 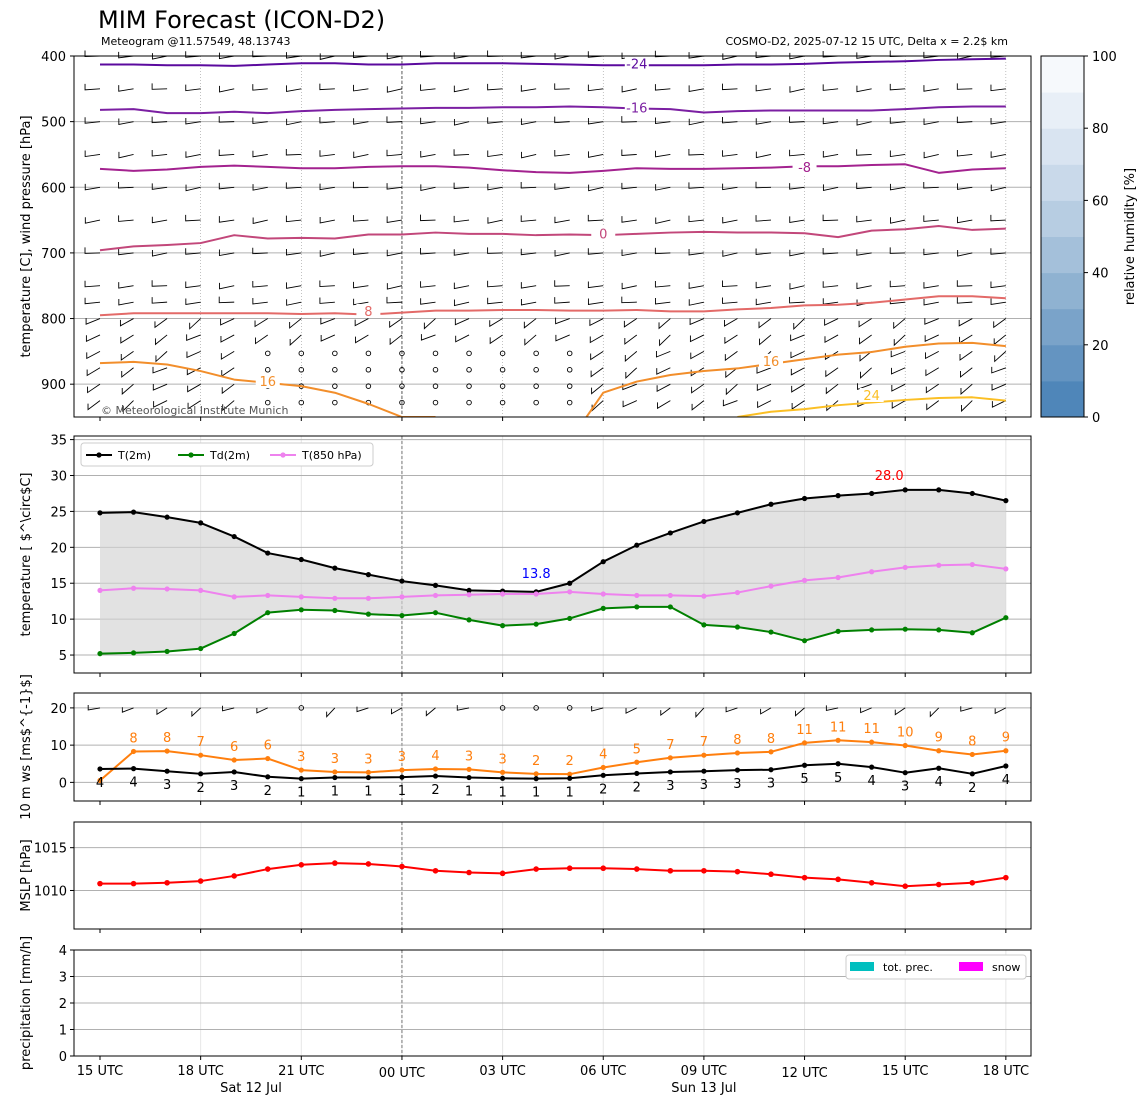 I want to click on series-T(2m), so click(x=553, y=540).